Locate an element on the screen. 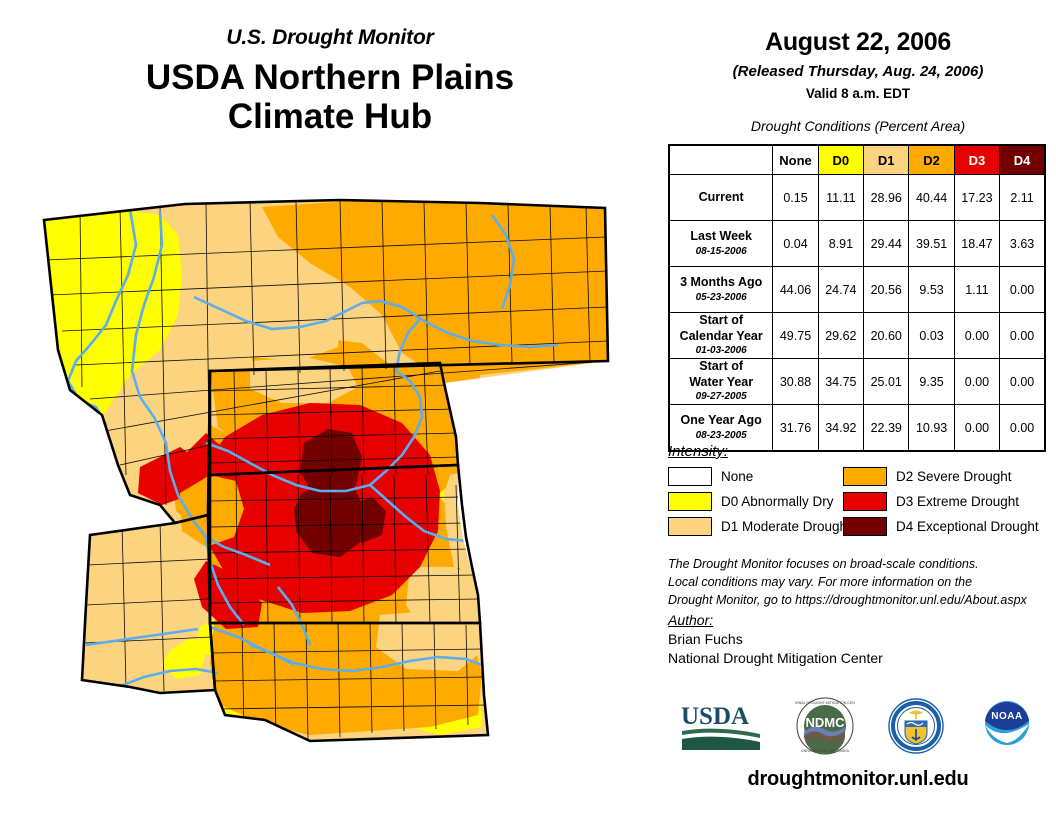 Image resolution: width=1056 pixels, height=816 pixels. table-cell-d2: 9.35 is located at coordinates (931, 381).